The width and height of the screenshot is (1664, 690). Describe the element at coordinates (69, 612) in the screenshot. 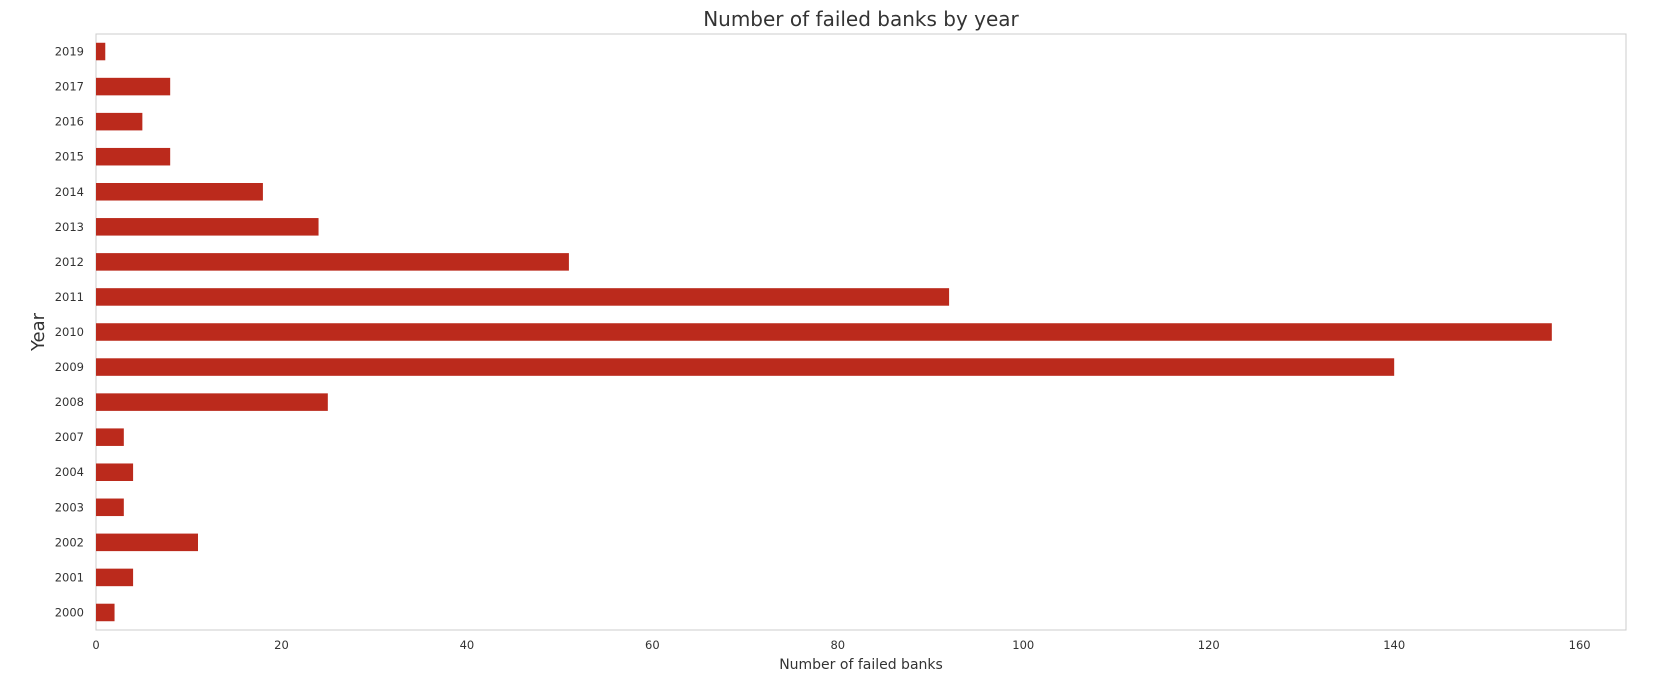

I see `y-tick-label-2000: 2000` at that location.